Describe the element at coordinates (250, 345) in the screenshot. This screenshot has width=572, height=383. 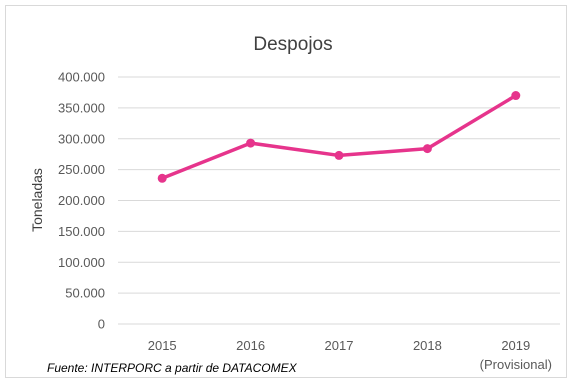
I see `x-tick-label: 2016` at that location.